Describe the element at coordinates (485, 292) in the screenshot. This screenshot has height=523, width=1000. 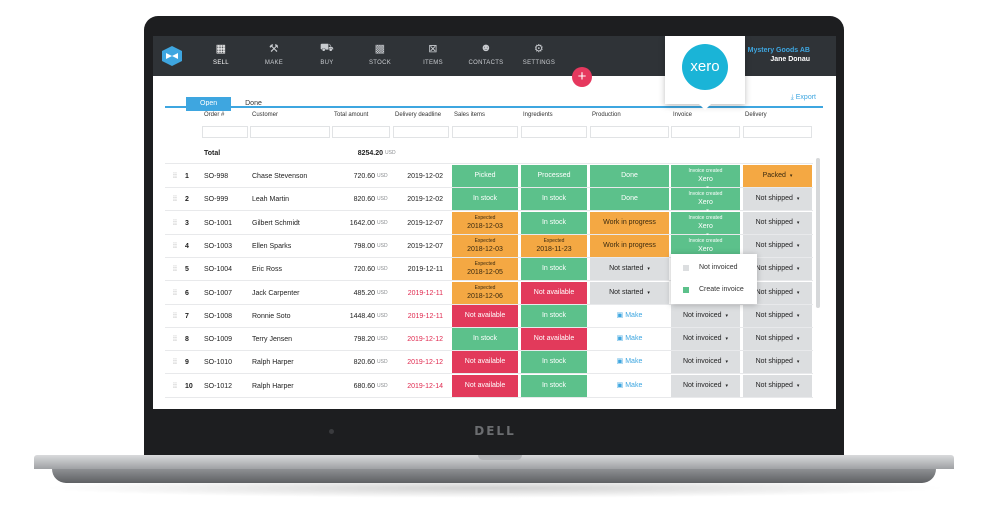
I see `sales-items-status: Expected 2018-12-06` at that location.